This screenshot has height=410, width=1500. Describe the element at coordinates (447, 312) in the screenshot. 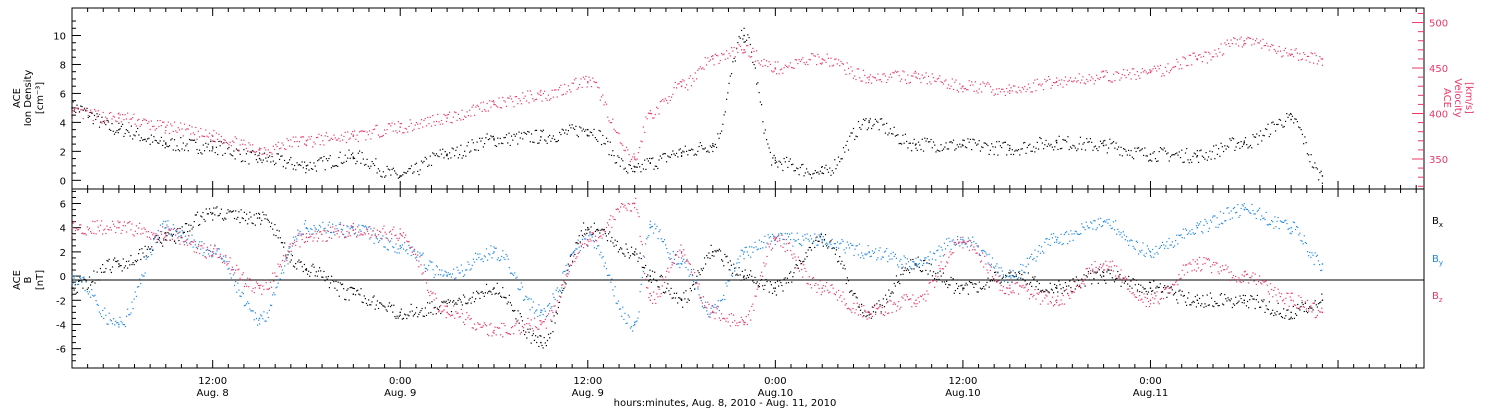

I see `bz-point` at that location.